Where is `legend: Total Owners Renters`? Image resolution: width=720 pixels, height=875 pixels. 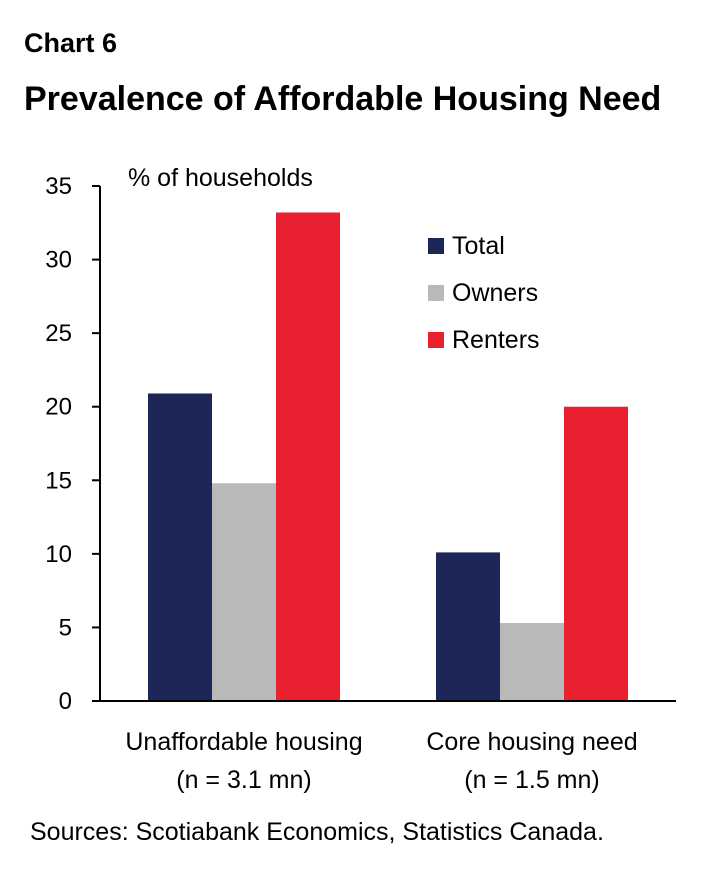
legend: Total Owners Renters is located at coordinates (484, 293).